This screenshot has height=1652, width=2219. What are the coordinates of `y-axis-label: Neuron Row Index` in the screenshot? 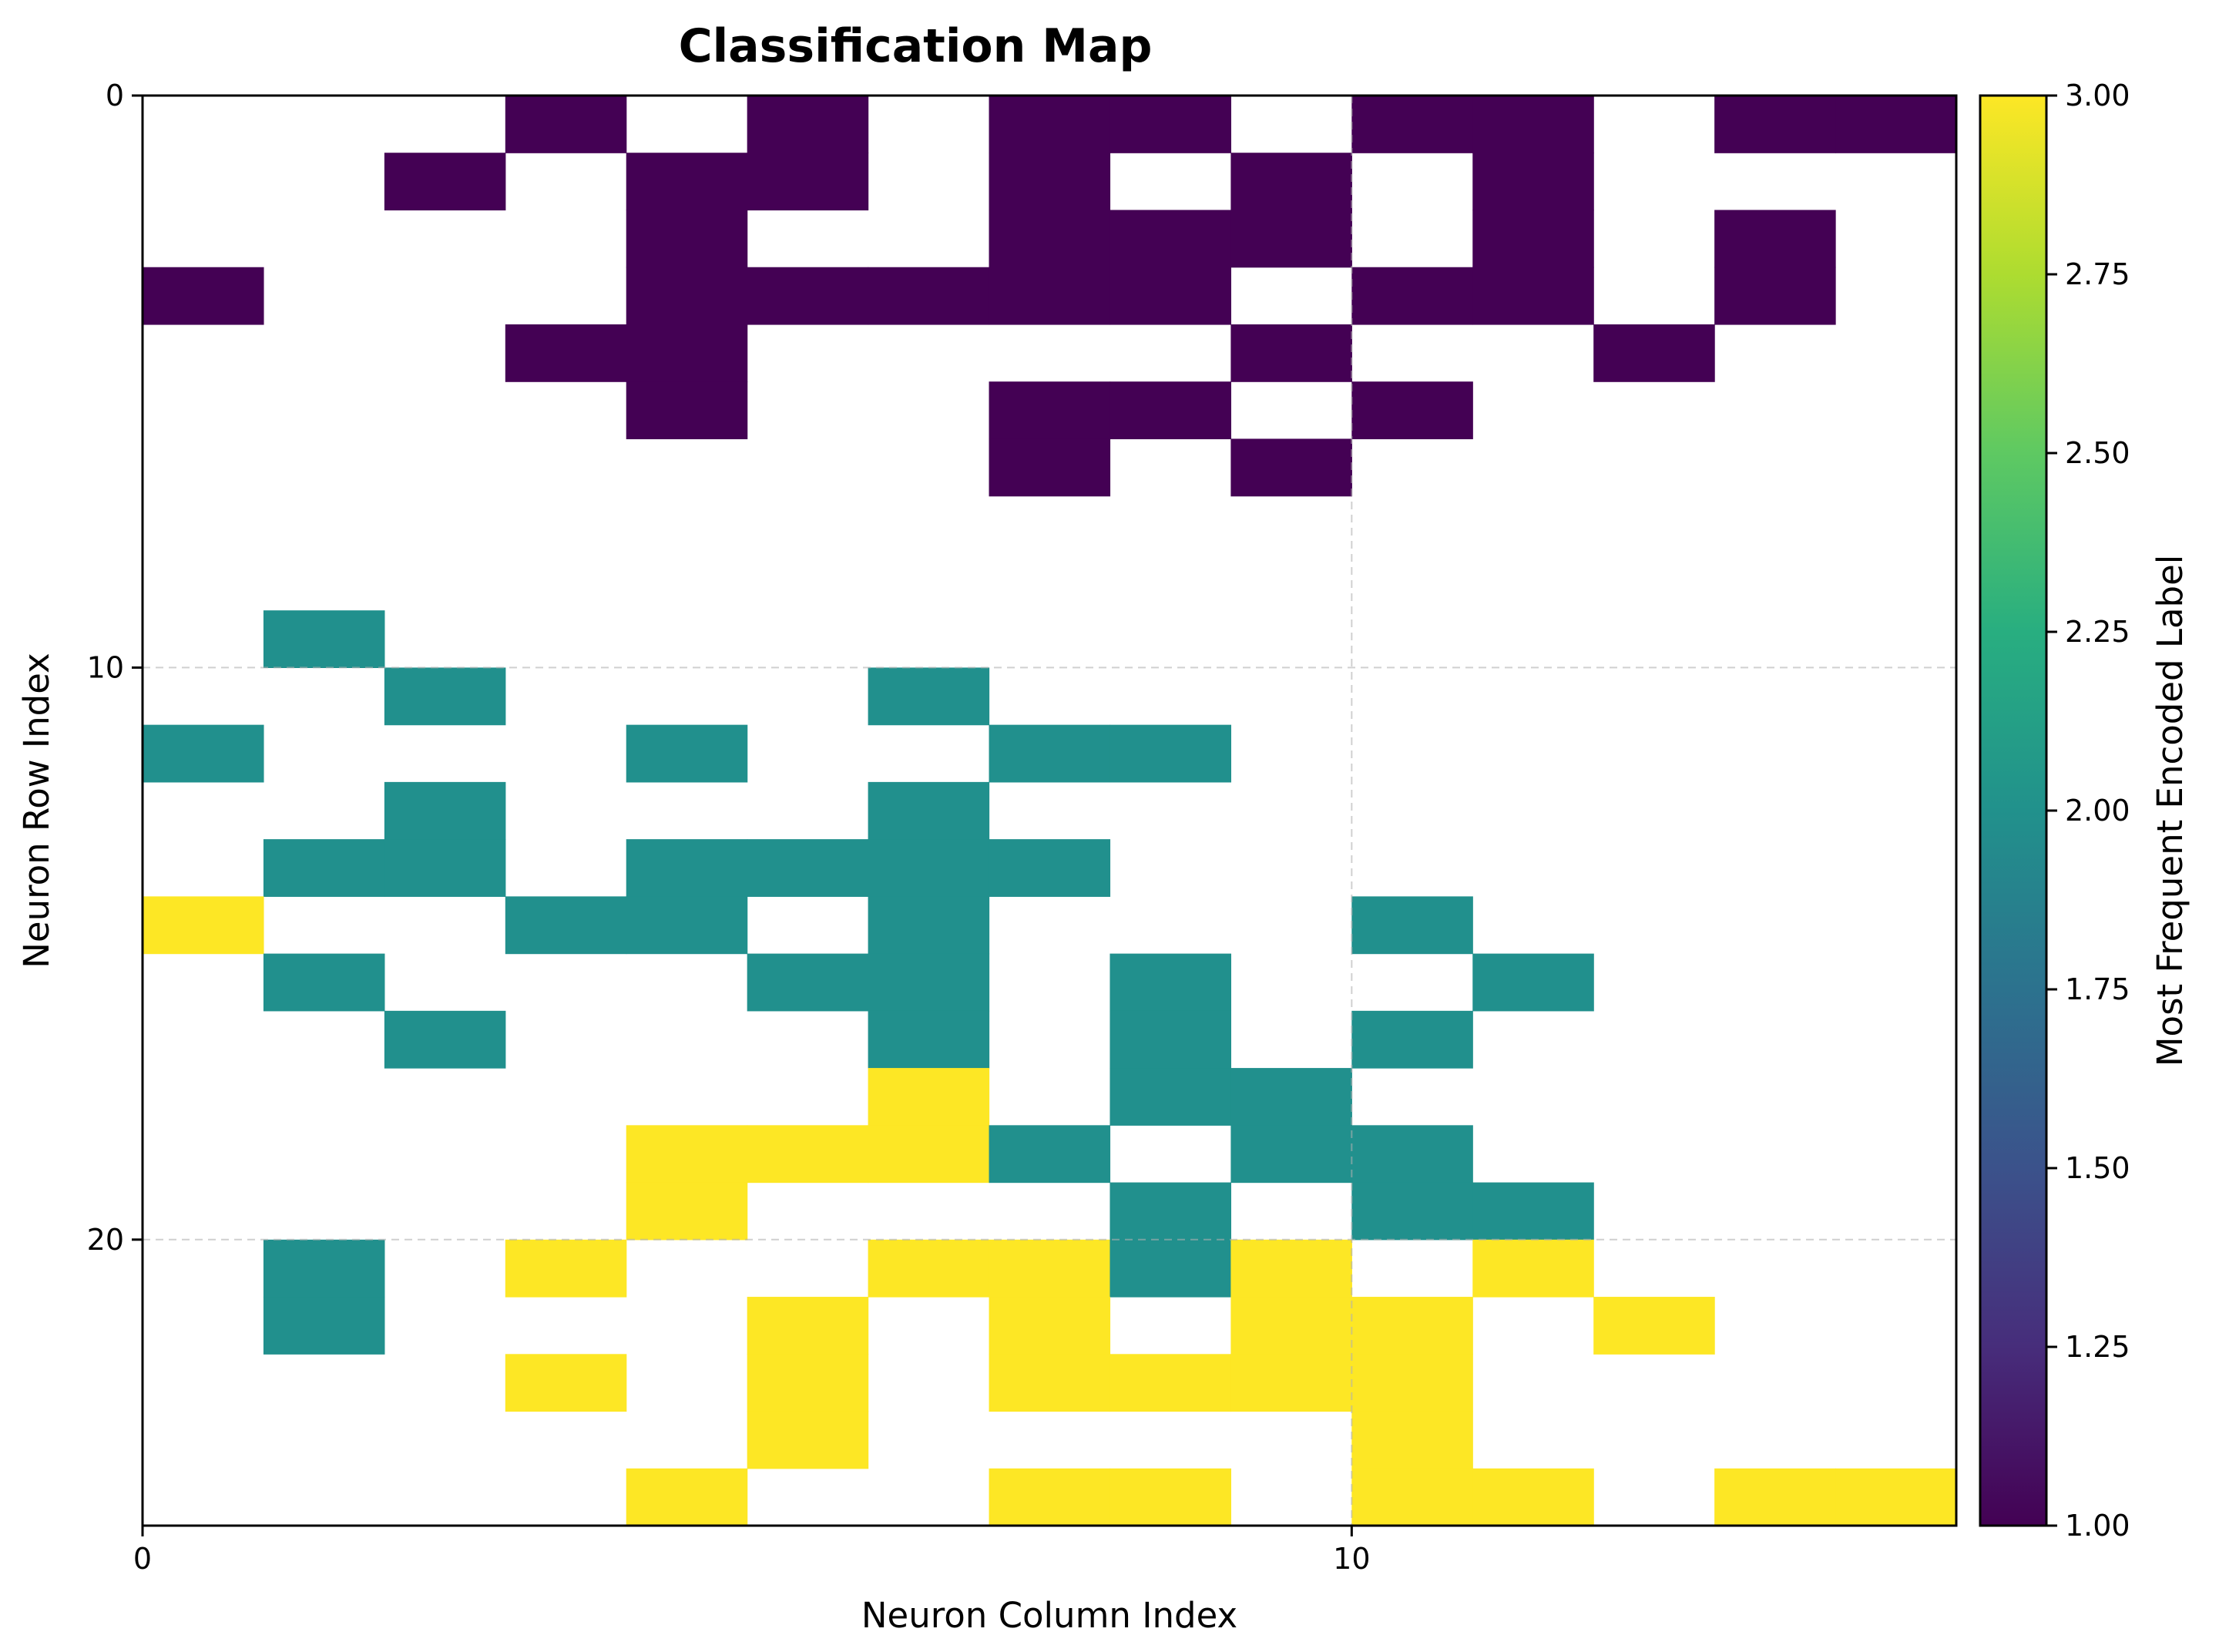 It's located at (36, 811).